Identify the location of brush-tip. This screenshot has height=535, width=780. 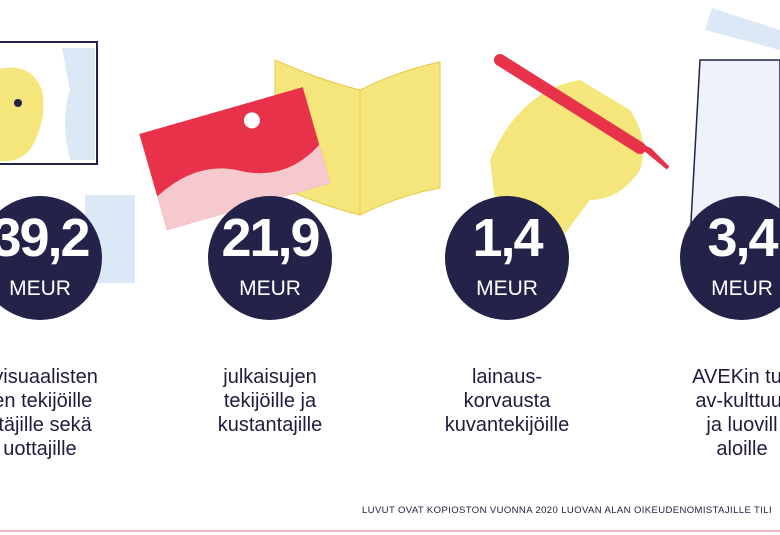
(654, 156).